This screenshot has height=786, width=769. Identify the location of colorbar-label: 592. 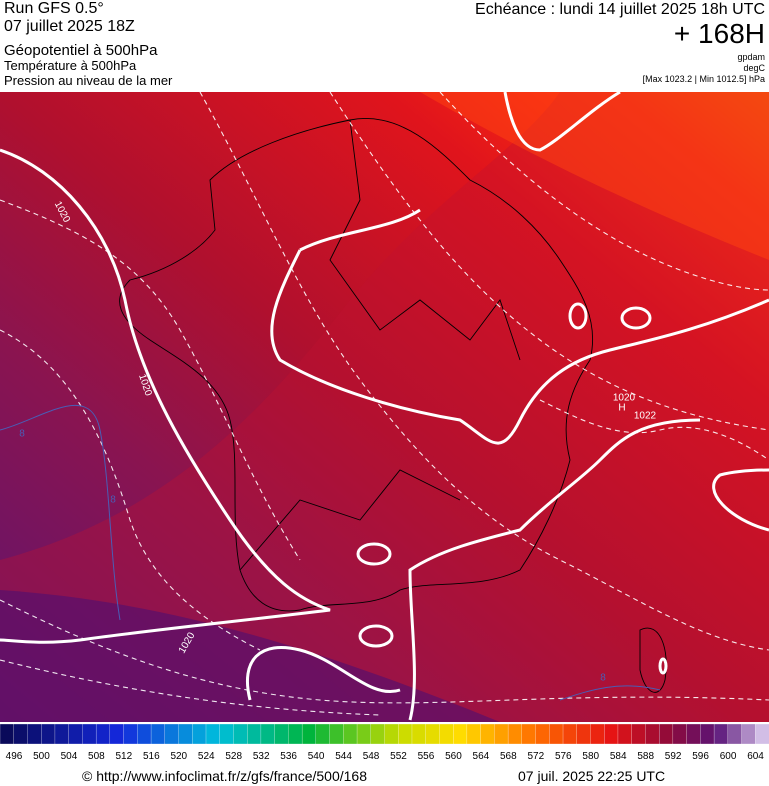
(673, 756).